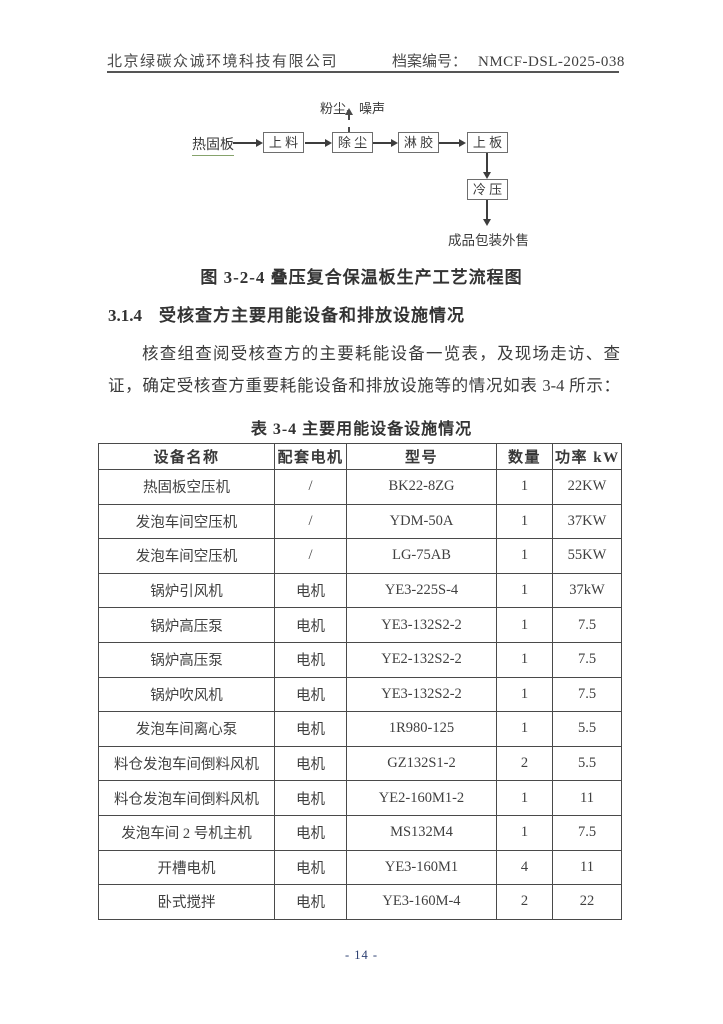  I want to click on table-cell: YE2-160M1-2, so click(421, 798).